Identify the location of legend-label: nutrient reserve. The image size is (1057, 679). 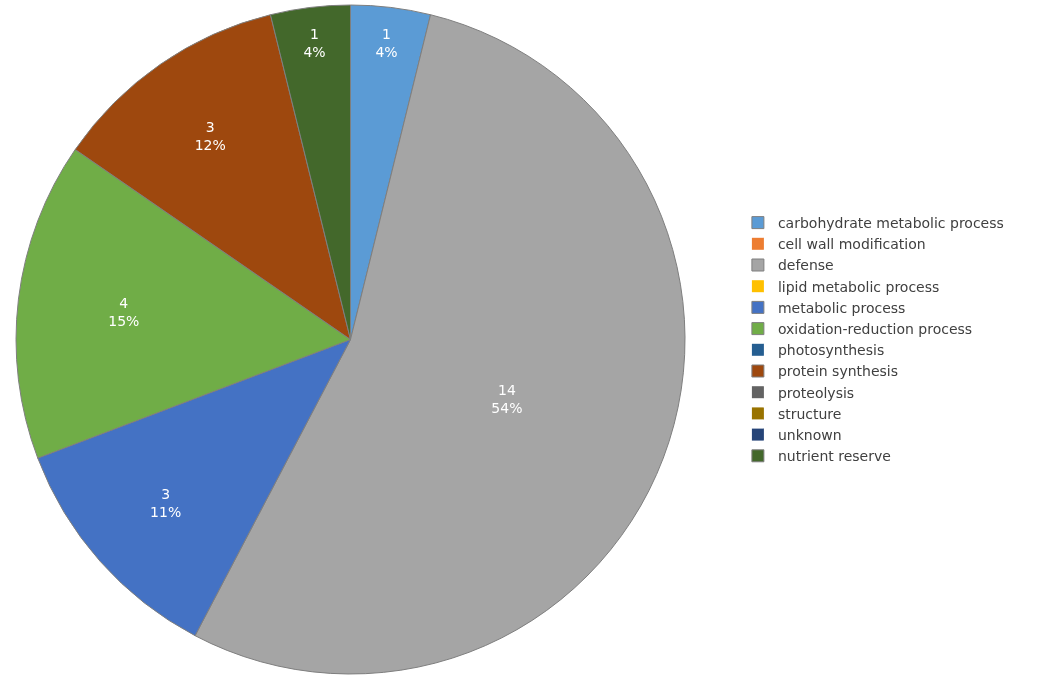
(834, 456).